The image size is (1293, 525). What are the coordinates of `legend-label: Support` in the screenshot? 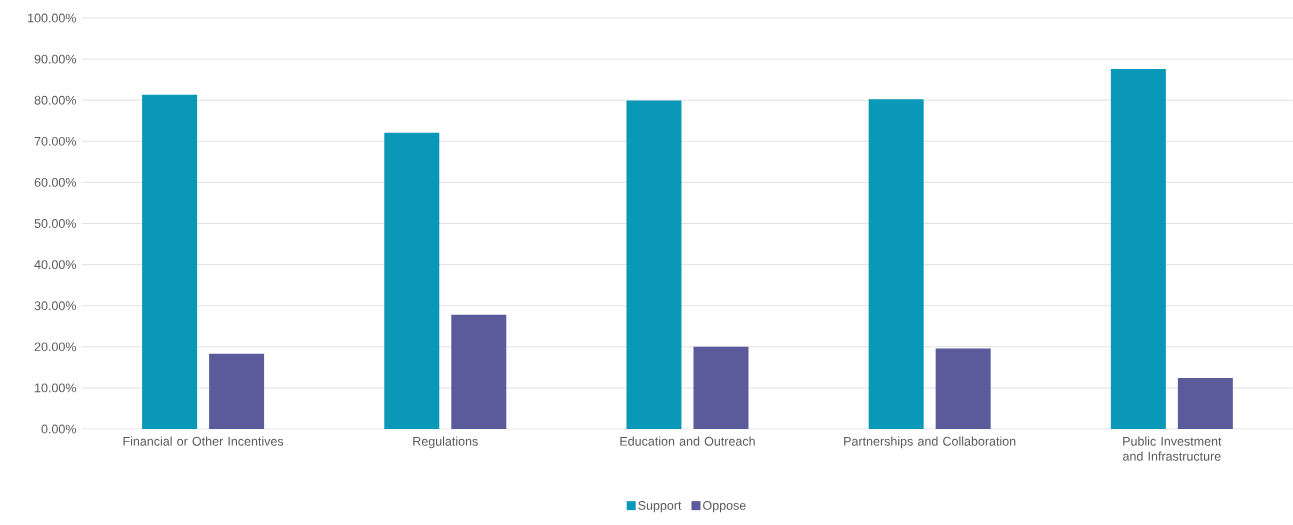 It's located at (660, 507).